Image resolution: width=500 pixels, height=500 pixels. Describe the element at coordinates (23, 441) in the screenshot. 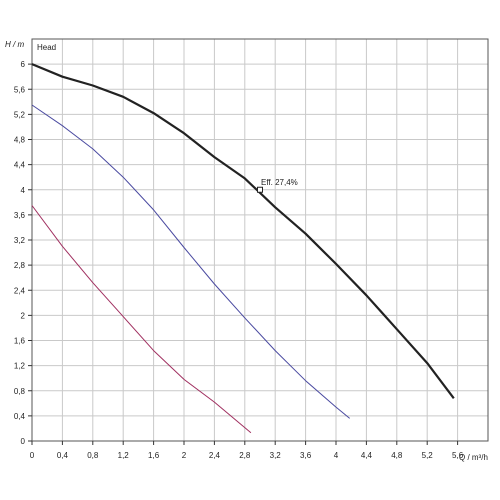

I see `y-tick-label: 0` at that location.